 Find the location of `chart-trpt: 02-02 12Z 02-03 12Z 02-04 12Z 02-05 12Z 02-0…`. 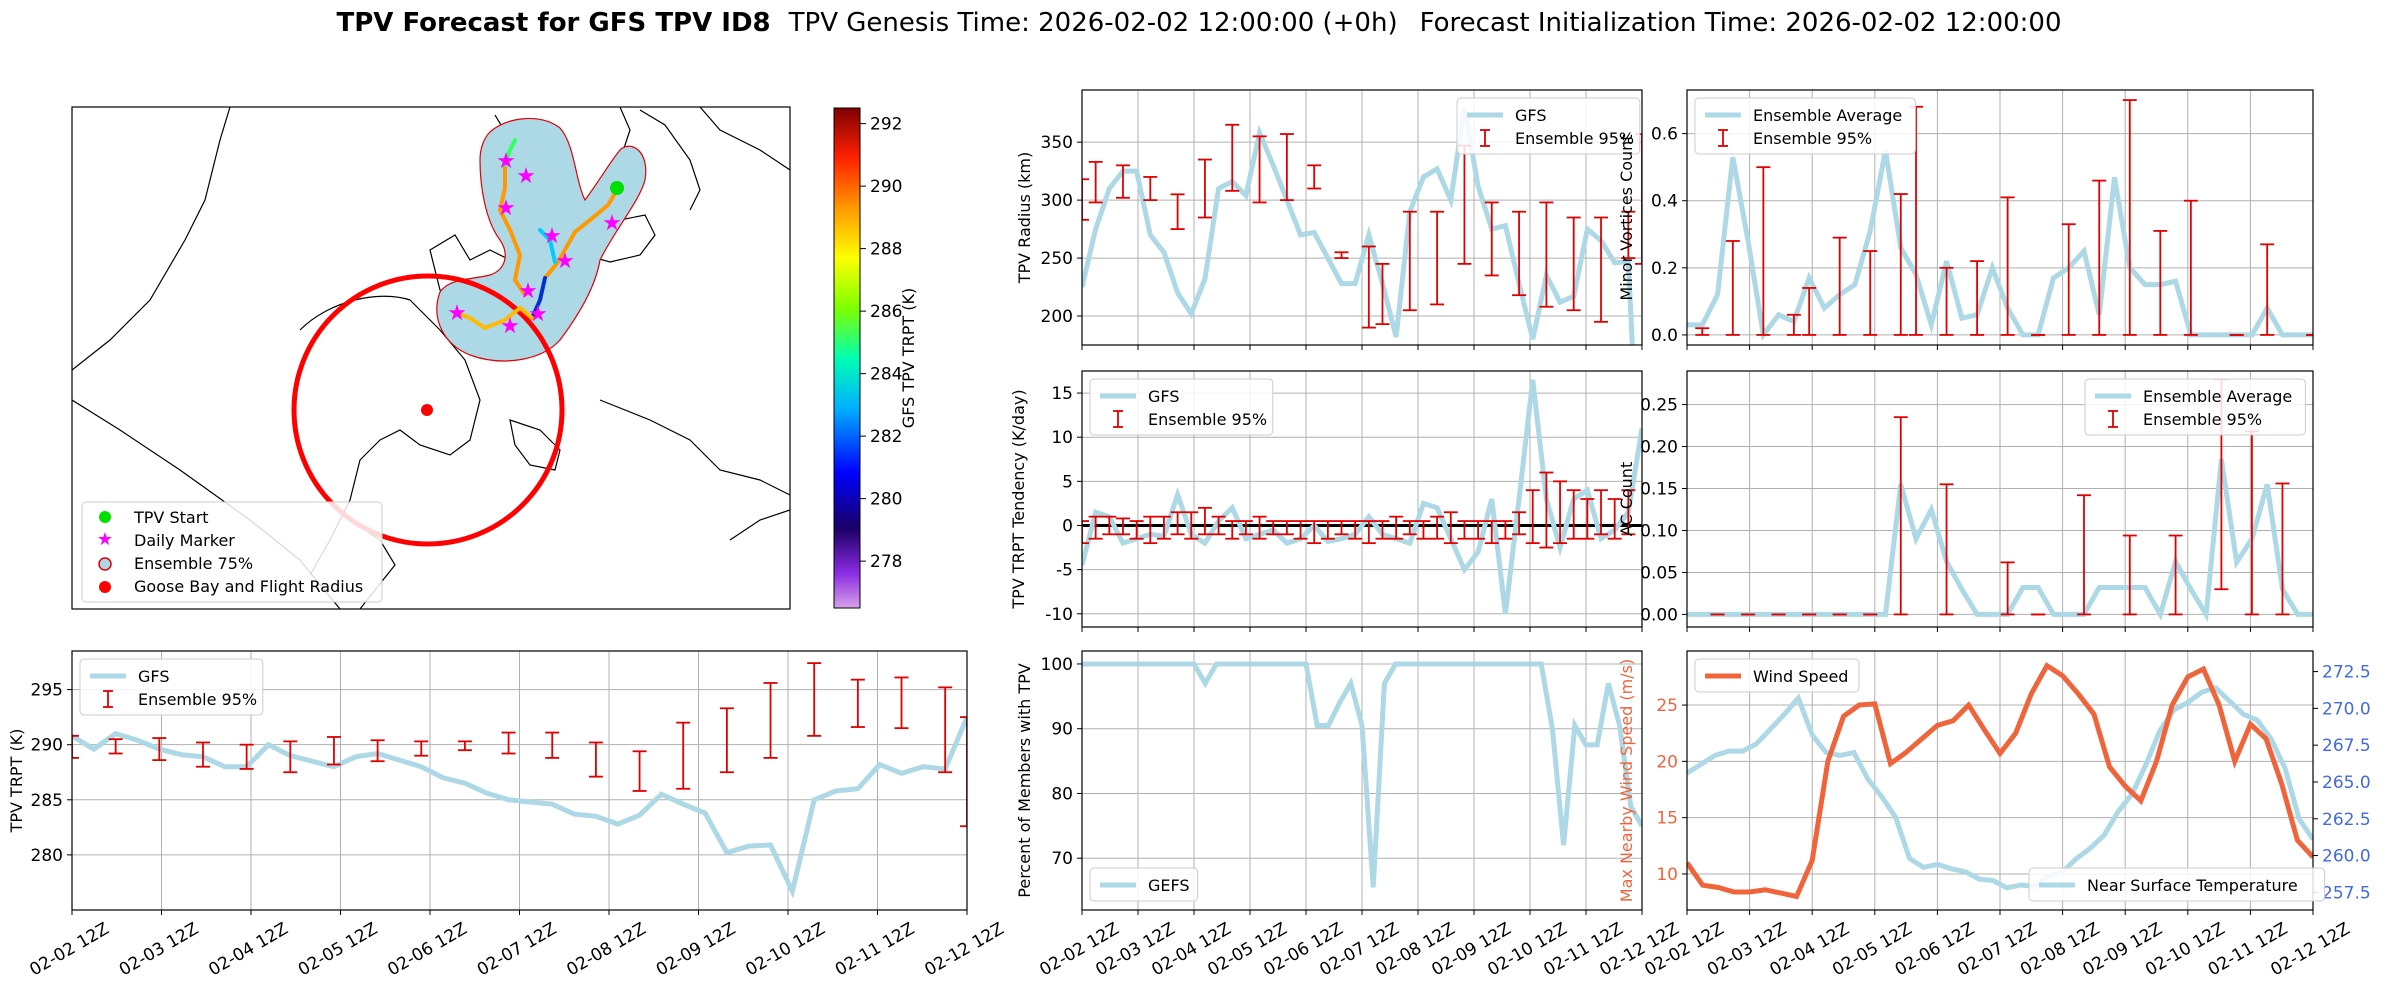

chart-trpt: 02-02 12Z 02-03 12Z 02-04 12Z 02-05 12Z 02-0… is located at coordinates (507, 815).